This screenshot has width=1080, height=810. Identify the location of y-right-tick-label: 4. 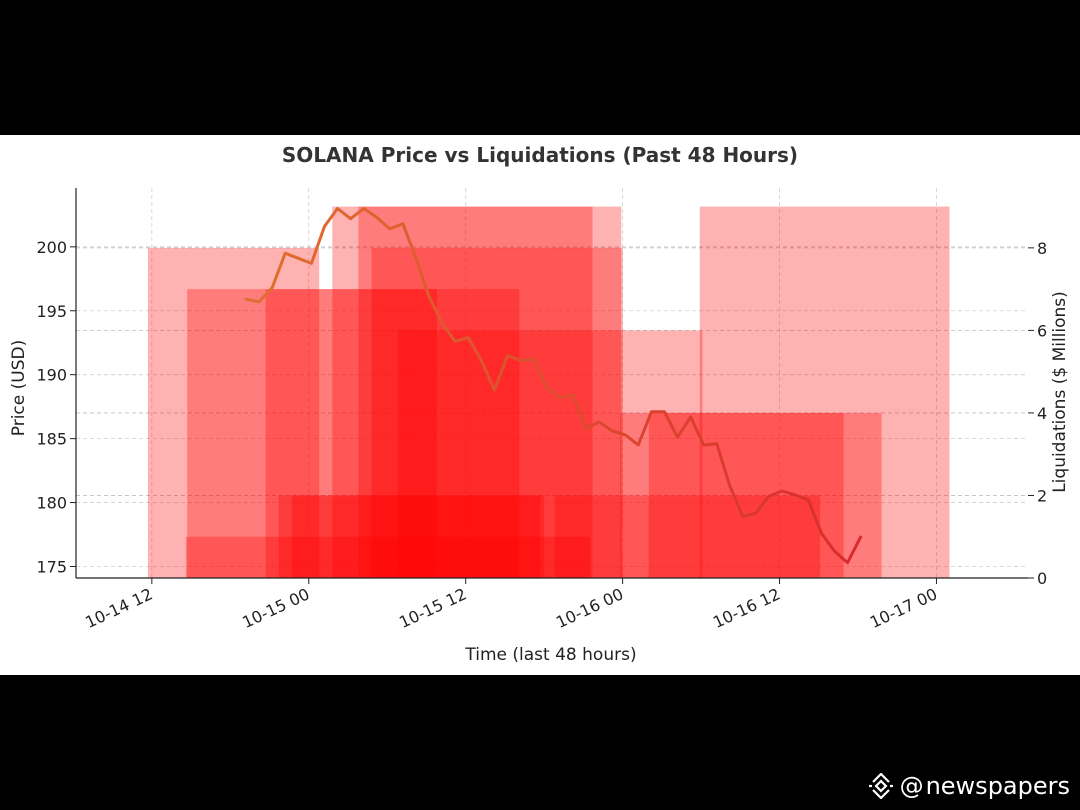
(1042, 413).